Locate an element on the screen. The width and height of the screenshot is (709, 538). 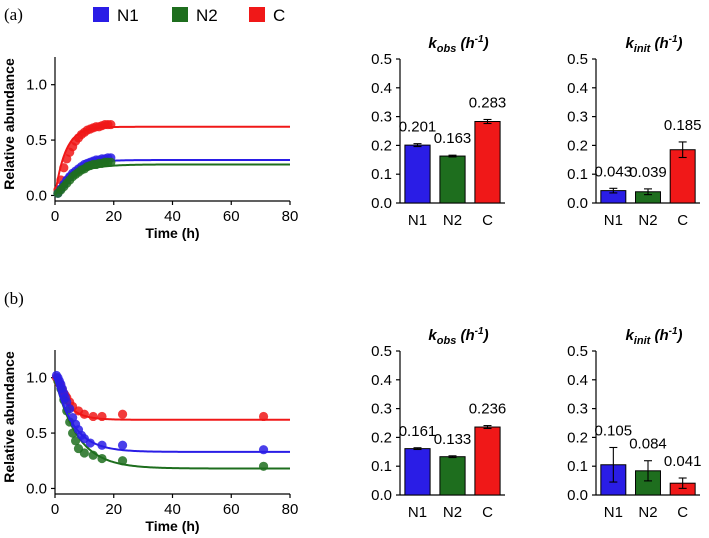
value-label-c: 0.236 is located at coordinates (488, 409).